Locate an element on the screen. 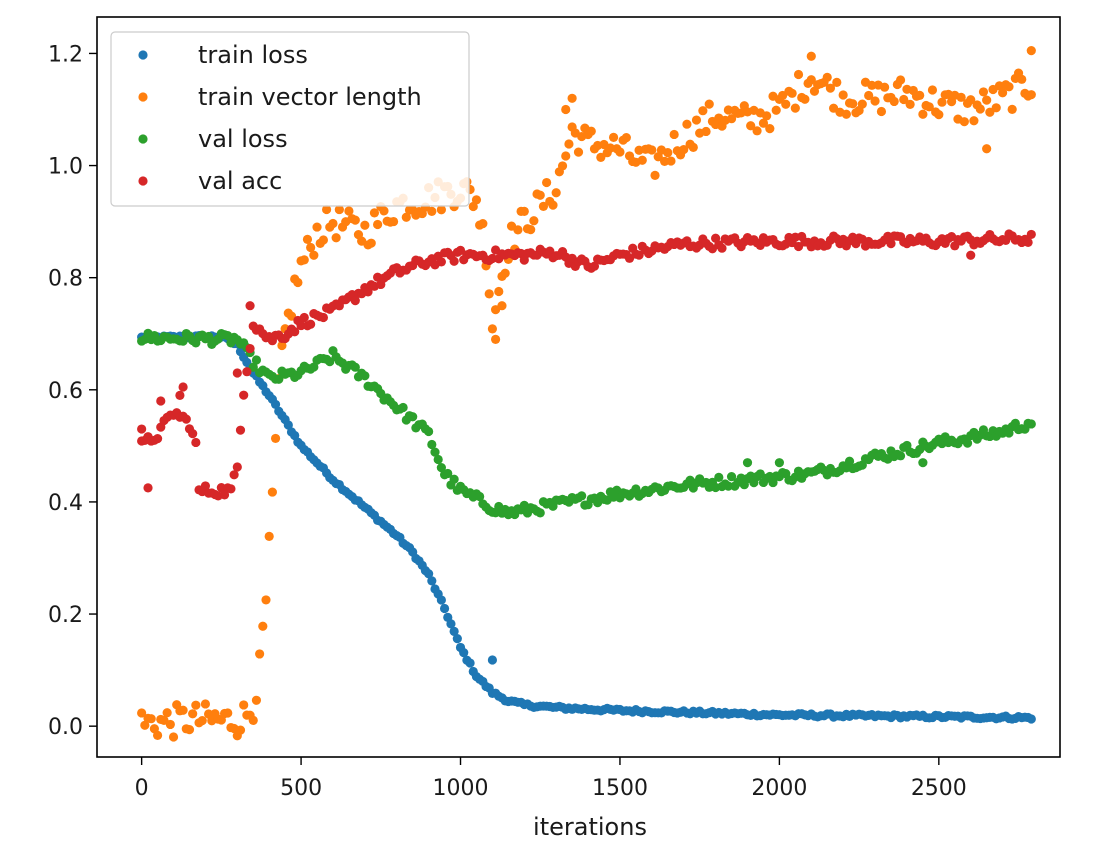 This screenshot has height=846, width=1114. y-tick-label: 0.0 is located at coordinates (65, 727).